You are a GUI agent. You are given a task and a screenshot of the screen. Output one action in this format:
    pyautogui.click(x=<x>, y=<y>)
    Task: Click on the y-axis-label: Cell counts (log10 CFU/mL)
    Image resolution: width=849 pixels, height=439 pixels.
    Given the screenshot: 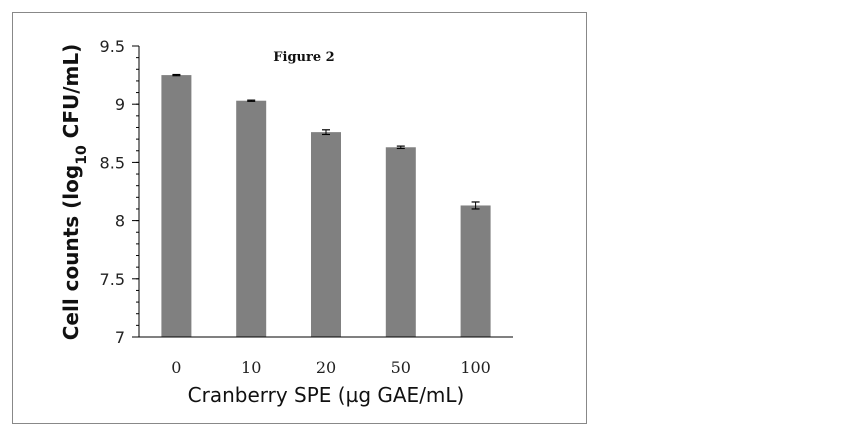 What is the action you would take?
    pyautogui.click(x=74, y=192)
    